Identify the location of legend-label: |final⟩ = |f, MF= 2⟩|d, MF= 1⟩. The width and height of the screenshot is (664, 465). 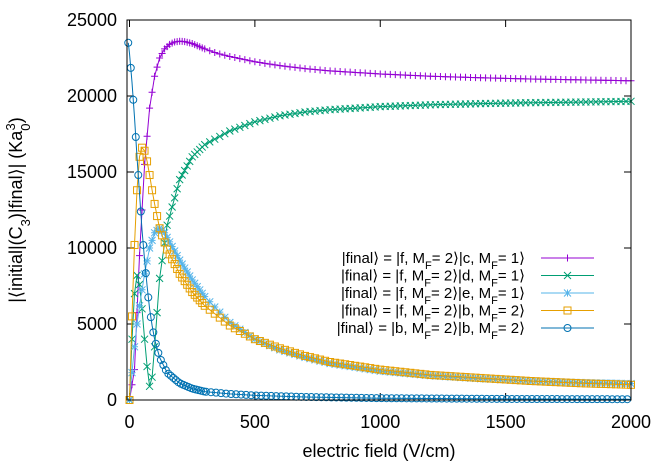
(433, 279).